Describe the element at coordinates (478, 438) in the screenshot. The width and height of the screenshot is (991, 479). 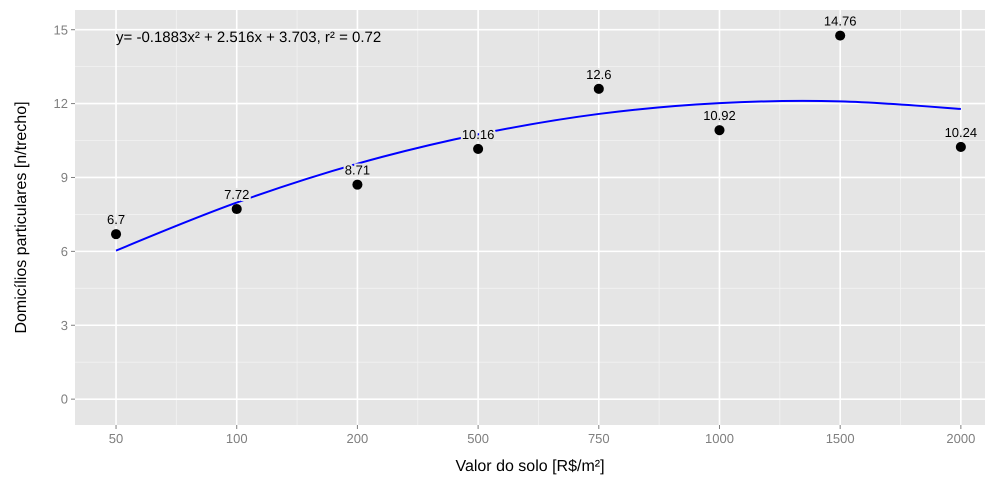
I see `x-tick-label: 500` at that location.